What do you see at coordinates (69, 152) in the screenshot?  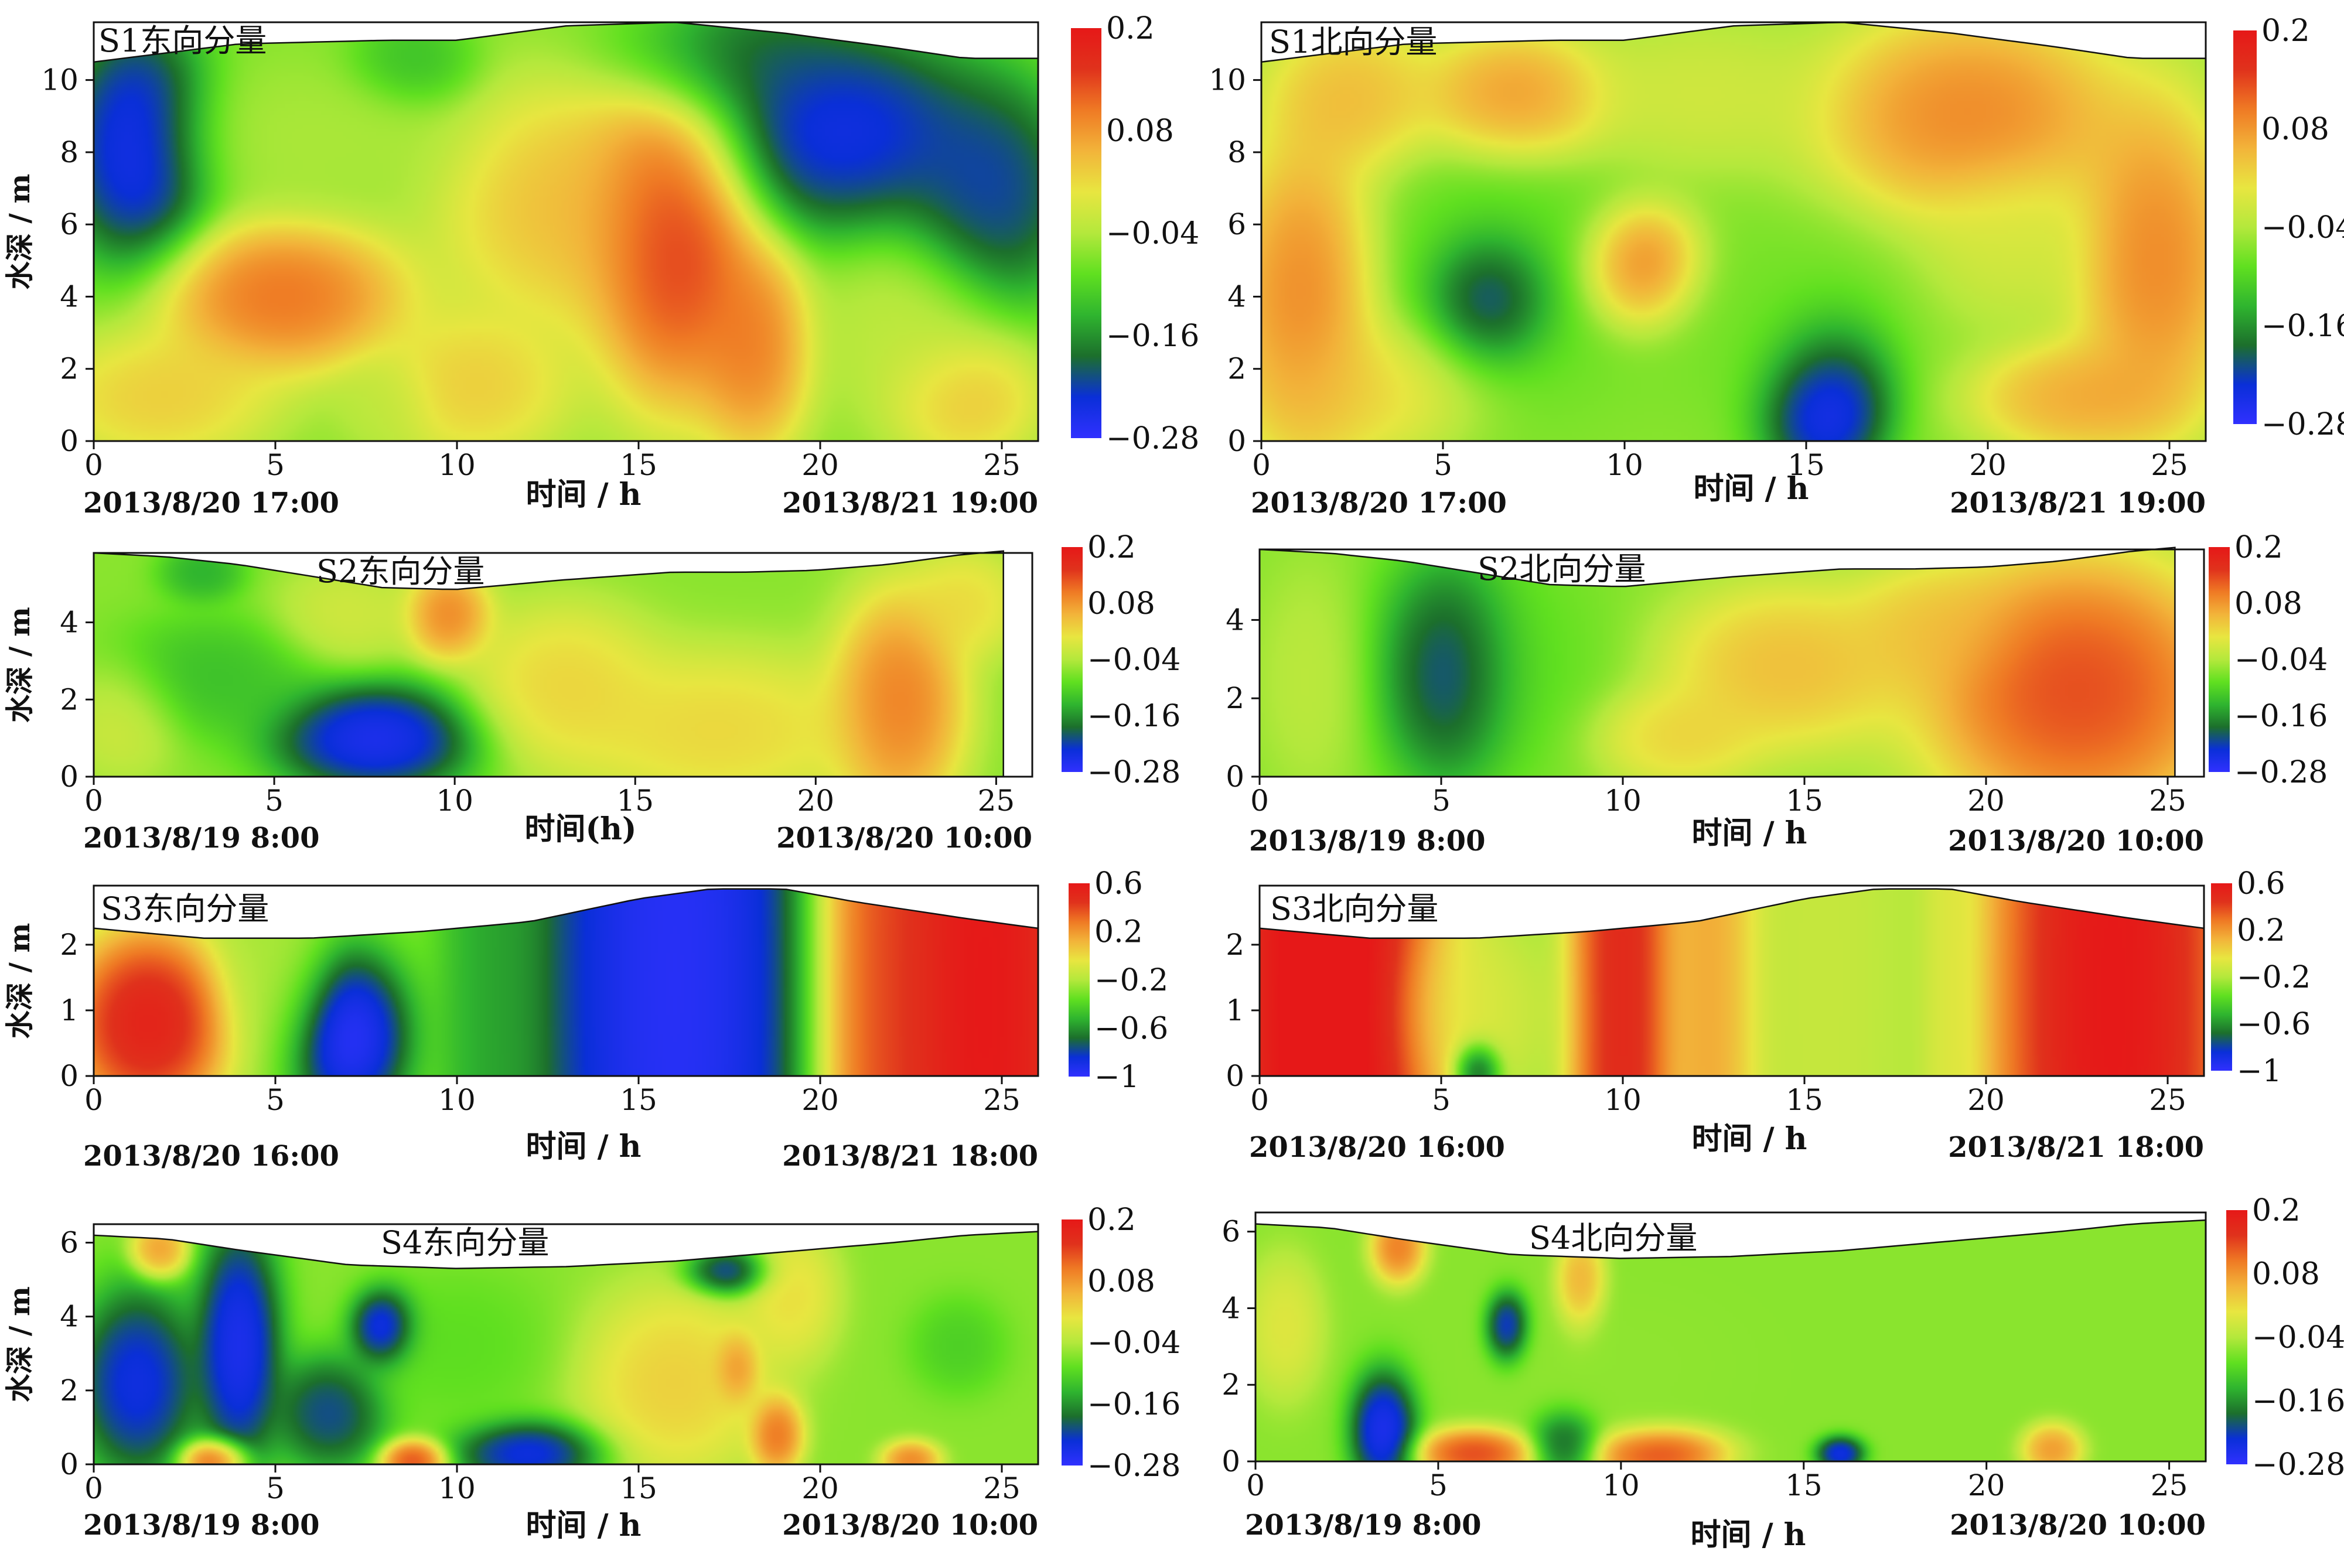 I see `y-tick-label: 8` at bounding box center [69, 152].